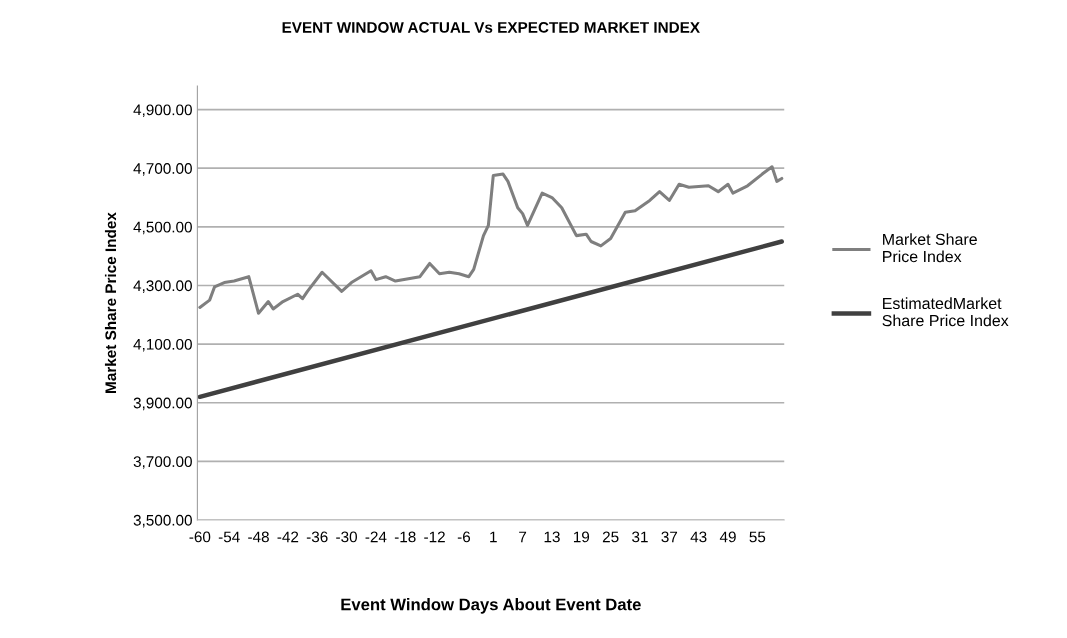  Describe the element at coordinates (930, 248) in the screenshot. I see `legend-label: Market Share Price Index` at that location.